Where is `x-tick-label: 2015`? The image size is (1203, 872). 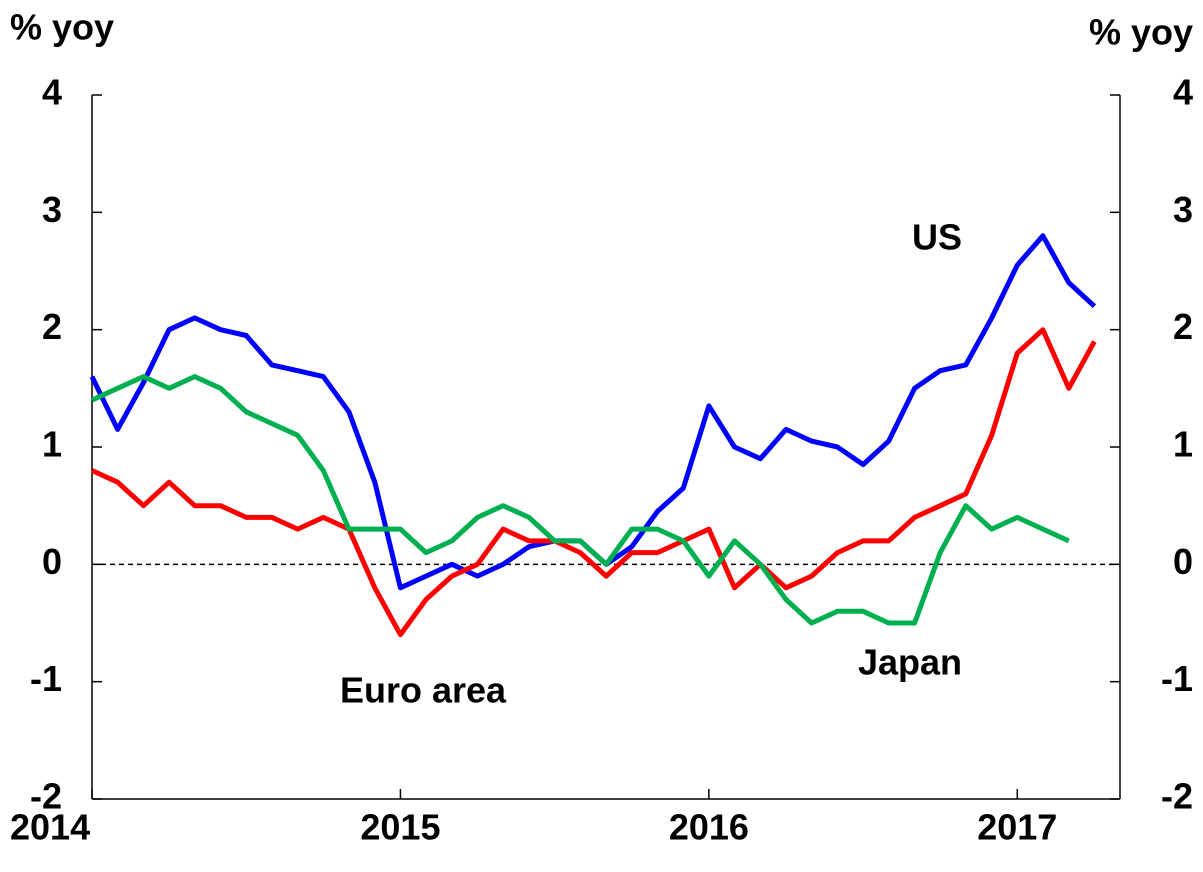
x-tick-label: 2015 is located at coordinates (400, 827).